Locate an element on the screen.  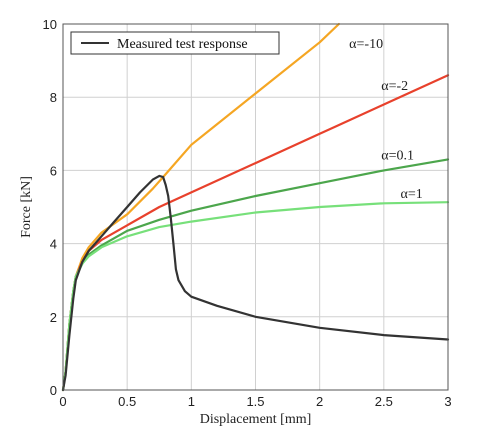
x-axis-title: Displacement [mm] is located at coordinates (256, 419).